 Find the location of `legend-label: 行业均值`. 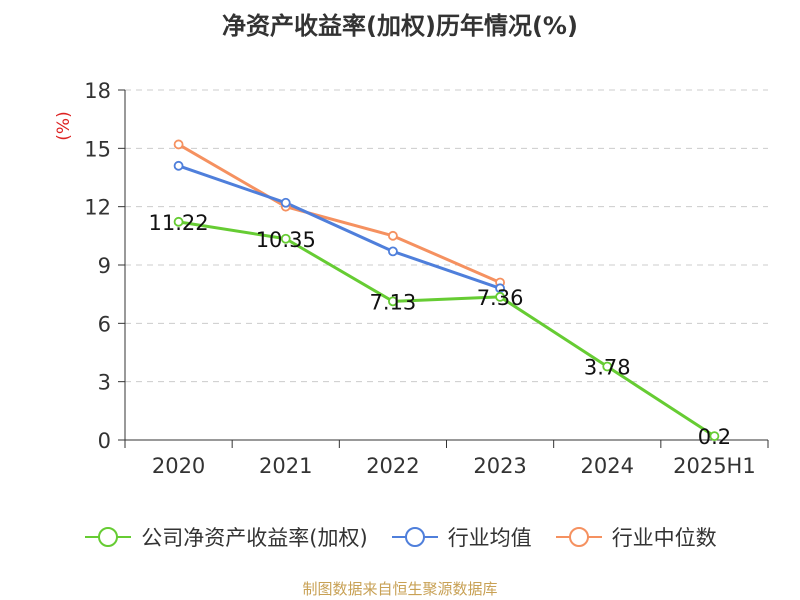

legend-label: 行业均值 is located at coordinates (489, 538).